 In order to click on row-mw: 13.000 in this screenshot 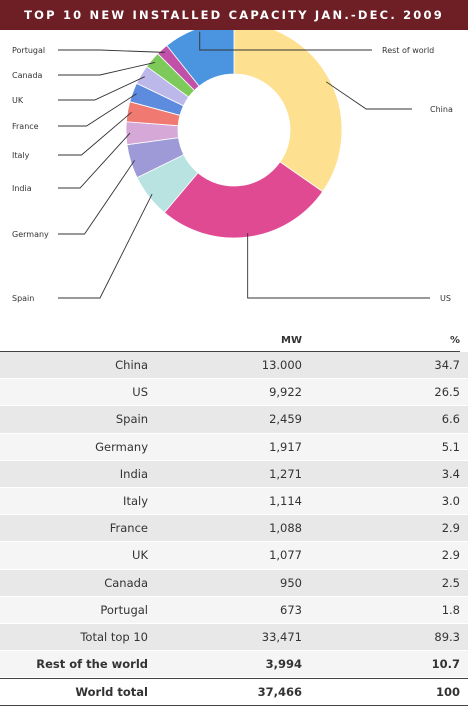, I will do `click(281, 365)`.